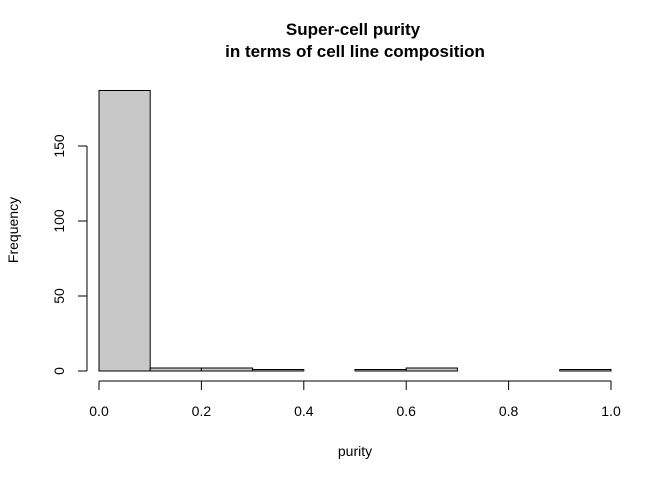  Describe the element at coordinates (406, 411) in the screenshot. I see `x-tick-label-3: 0.6` at that location.